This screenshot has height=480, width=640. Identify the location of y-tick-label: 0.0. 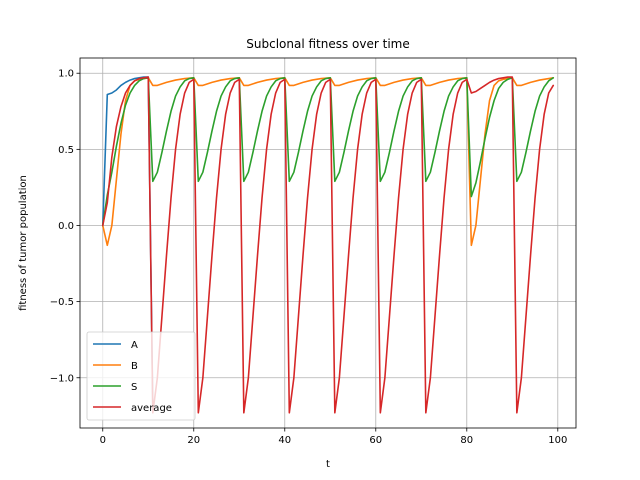
(66, 226).